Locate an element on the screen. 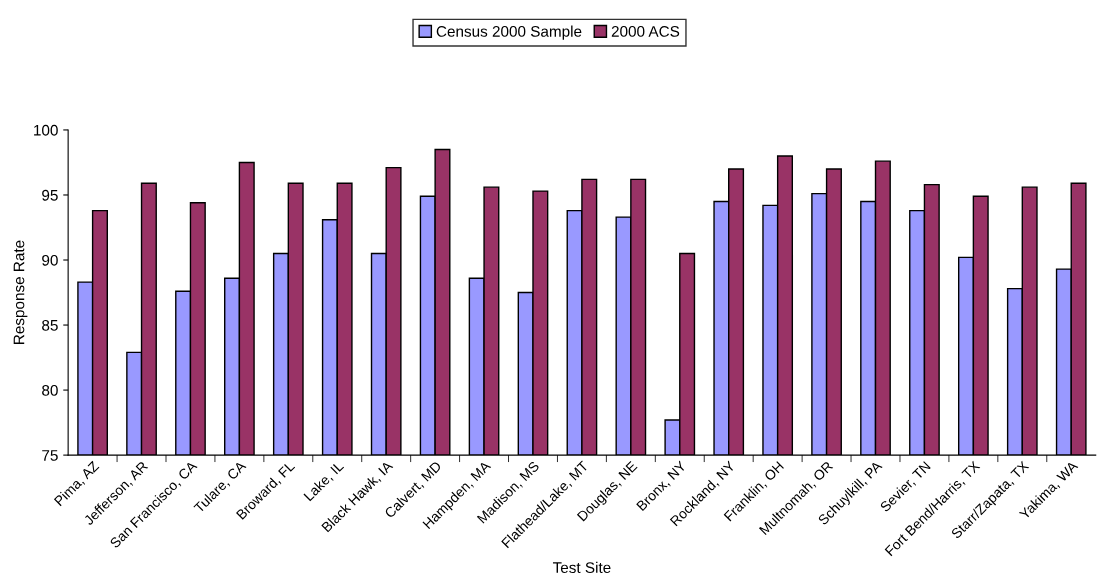  legend-label: 2000 ACS is located at coordinates (645, 31).